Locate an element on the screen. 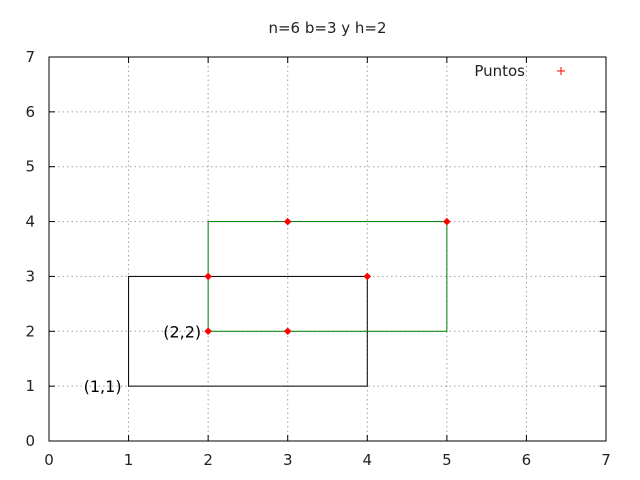 The image size is (640, 480). x-tick-label: 5 is located at coordinates (447, 460).